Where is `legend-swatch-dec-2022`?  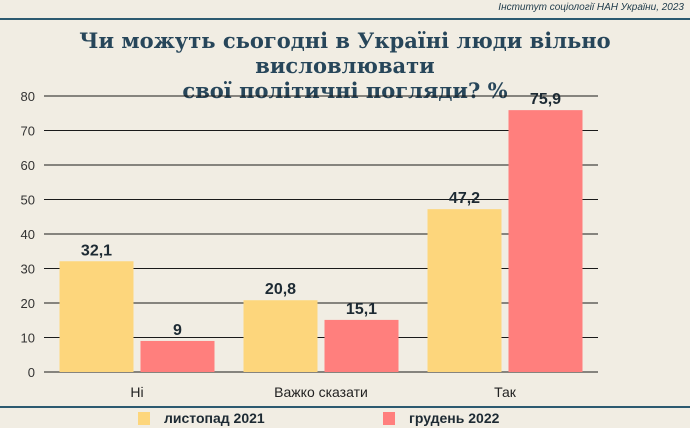
legend-swatch-dec-2022 is located at coordinates (389, 418).